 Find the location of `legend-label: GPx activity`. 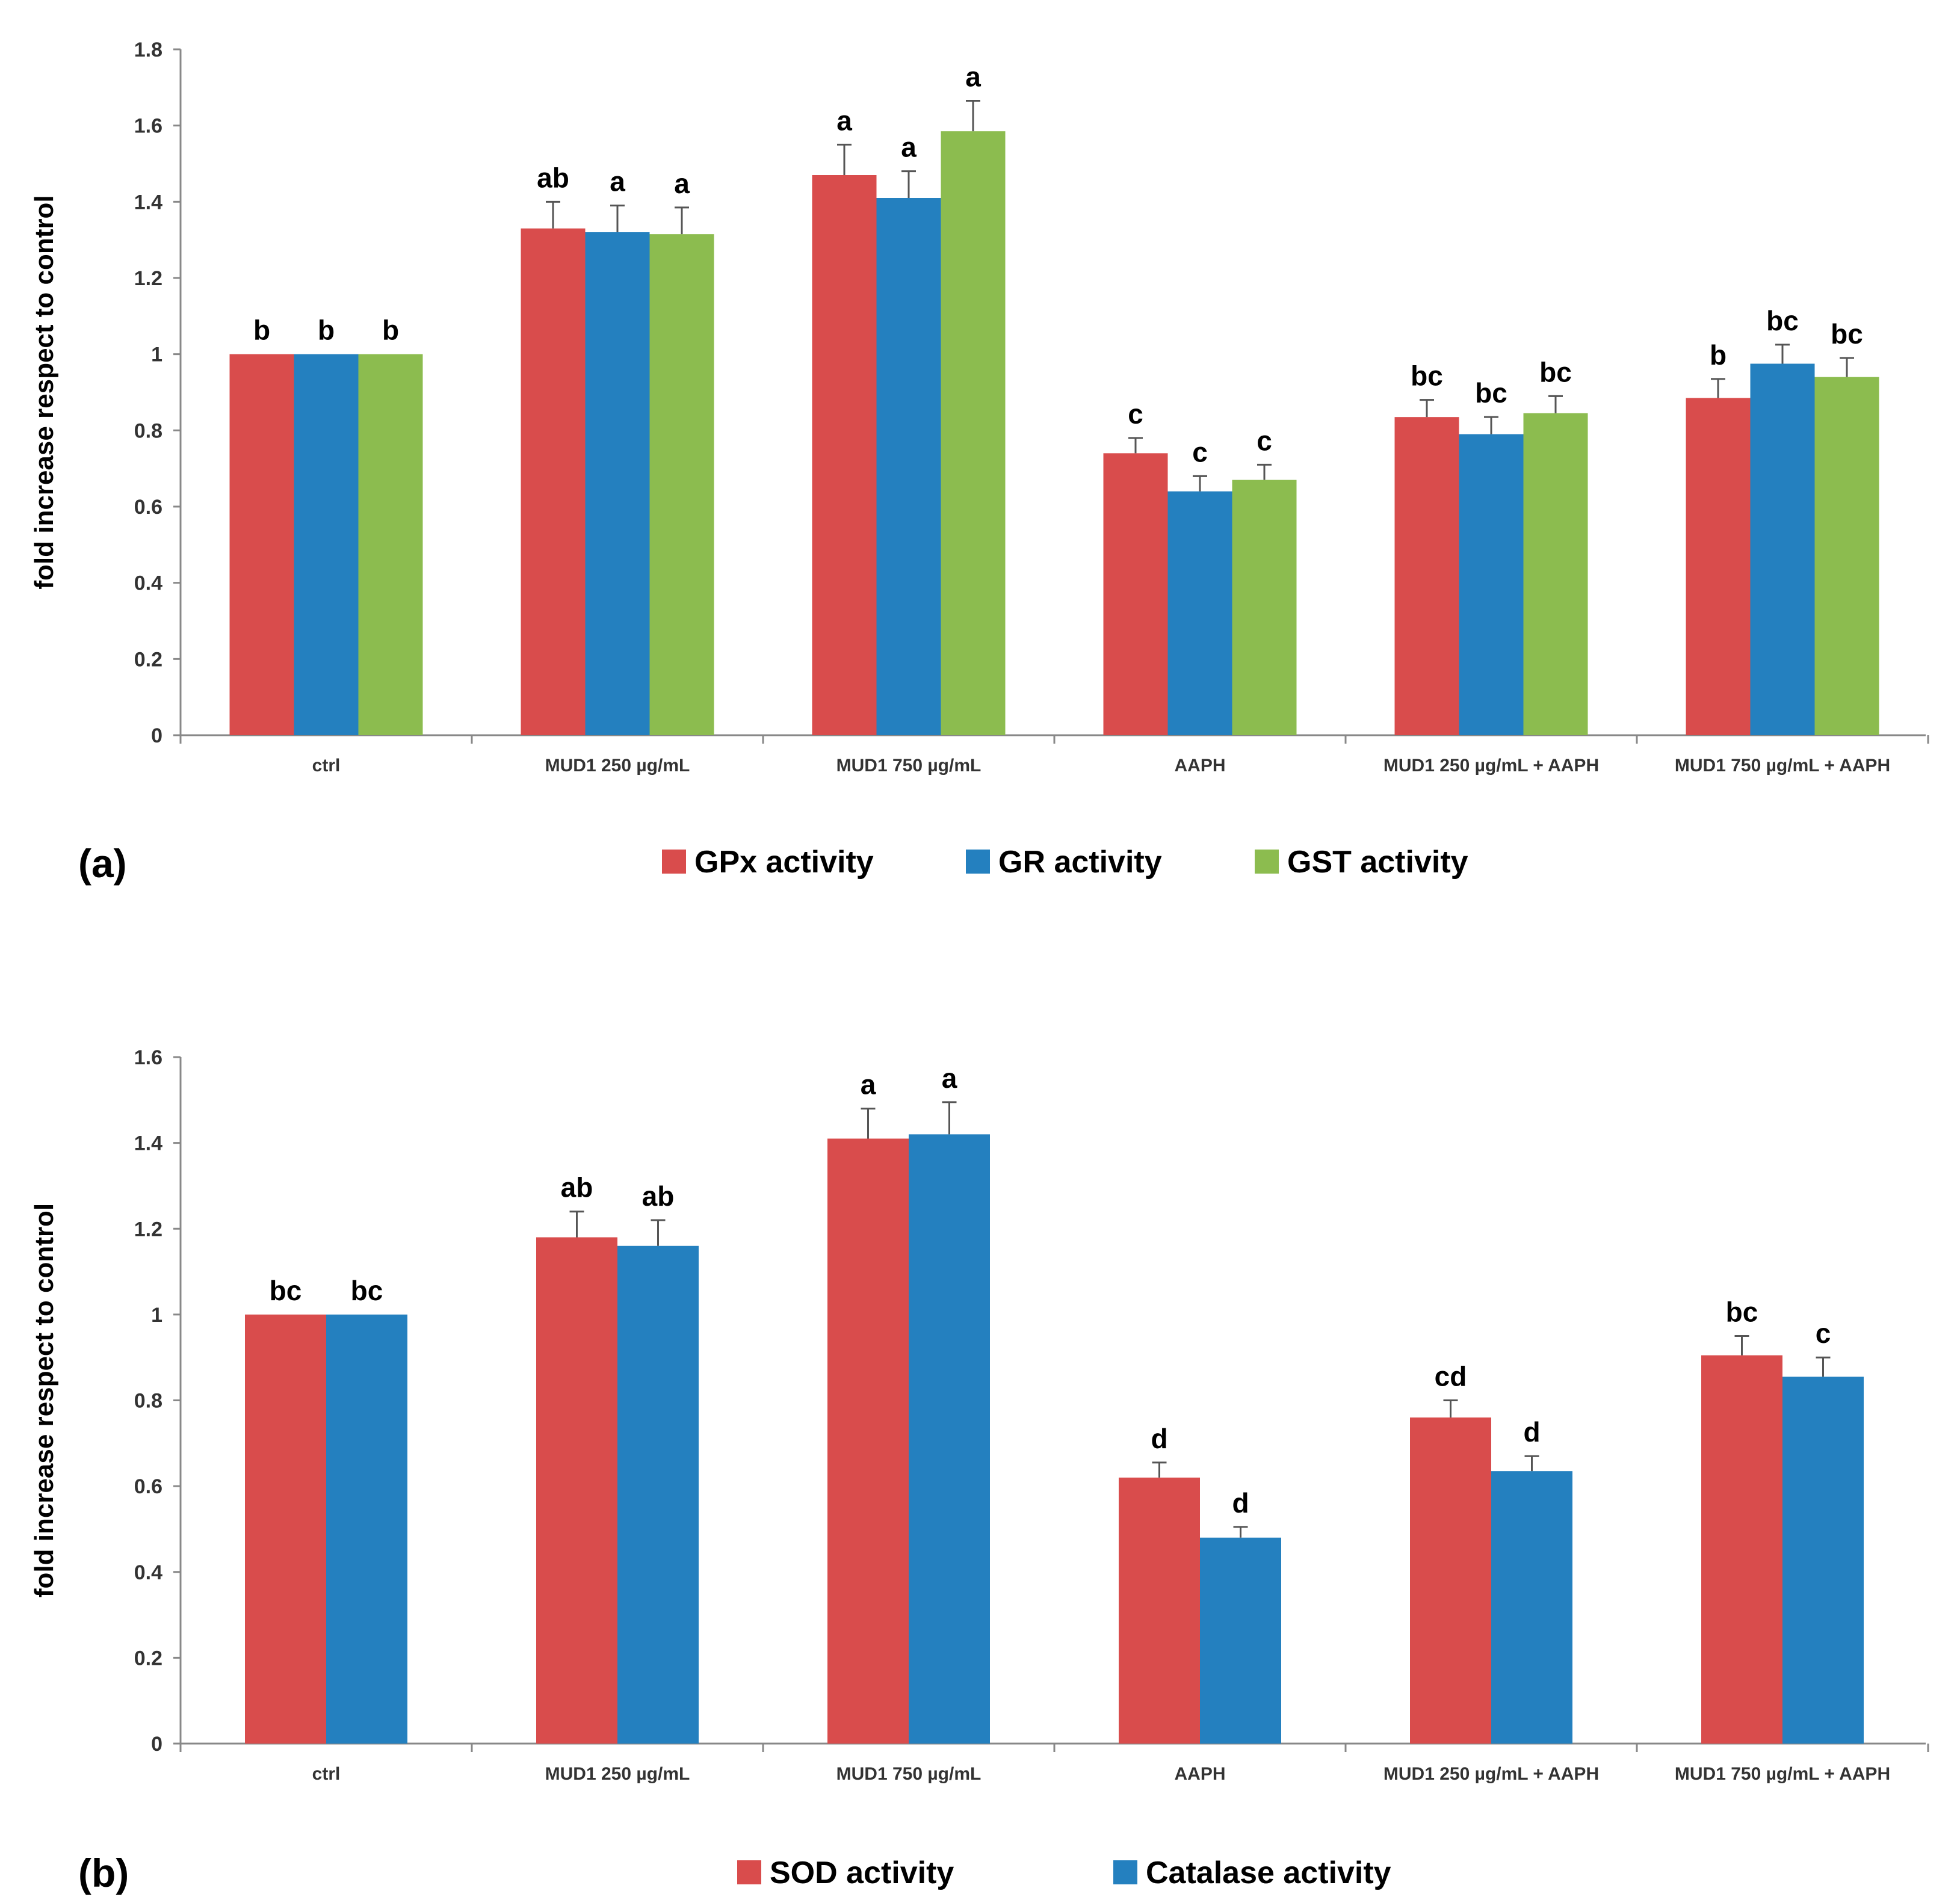

legend-label: GPx activity is located at coordinates (784, 863).